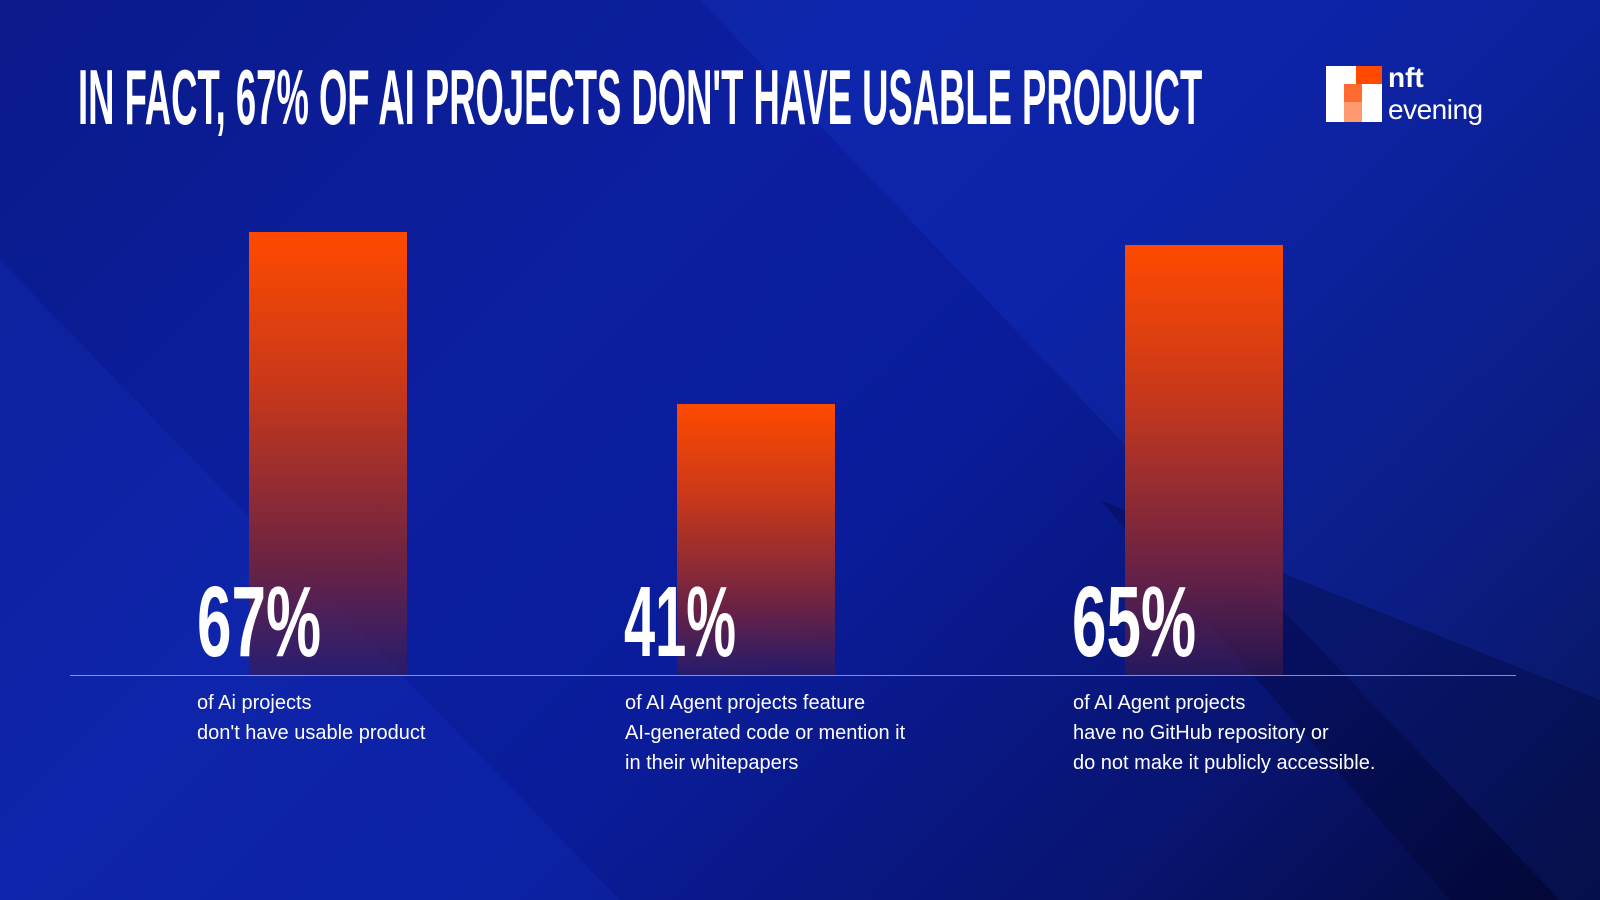 The width and height of the screenshot is (1600, 900). I want to click on nft-evening-logo: nft evening, so click(1421, 95).